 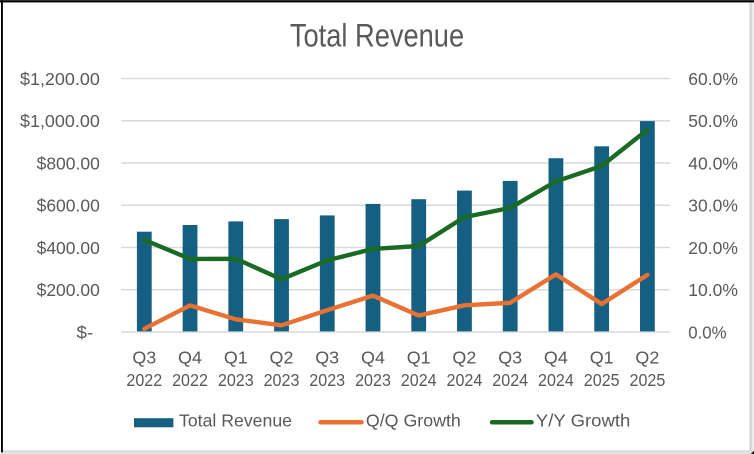 I want to click on svg-text: 10.0%, so click(x=713, y=290).